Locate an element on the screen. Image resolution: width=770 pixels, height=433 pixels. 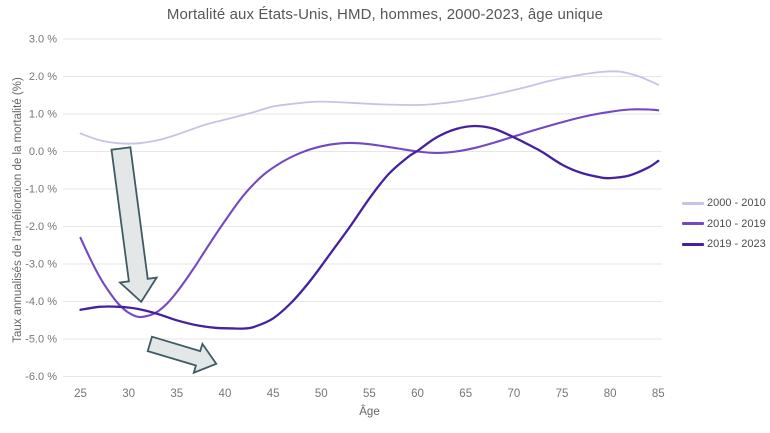
legend-label: 2010 - 2019 is located at coordinates (736, 223).